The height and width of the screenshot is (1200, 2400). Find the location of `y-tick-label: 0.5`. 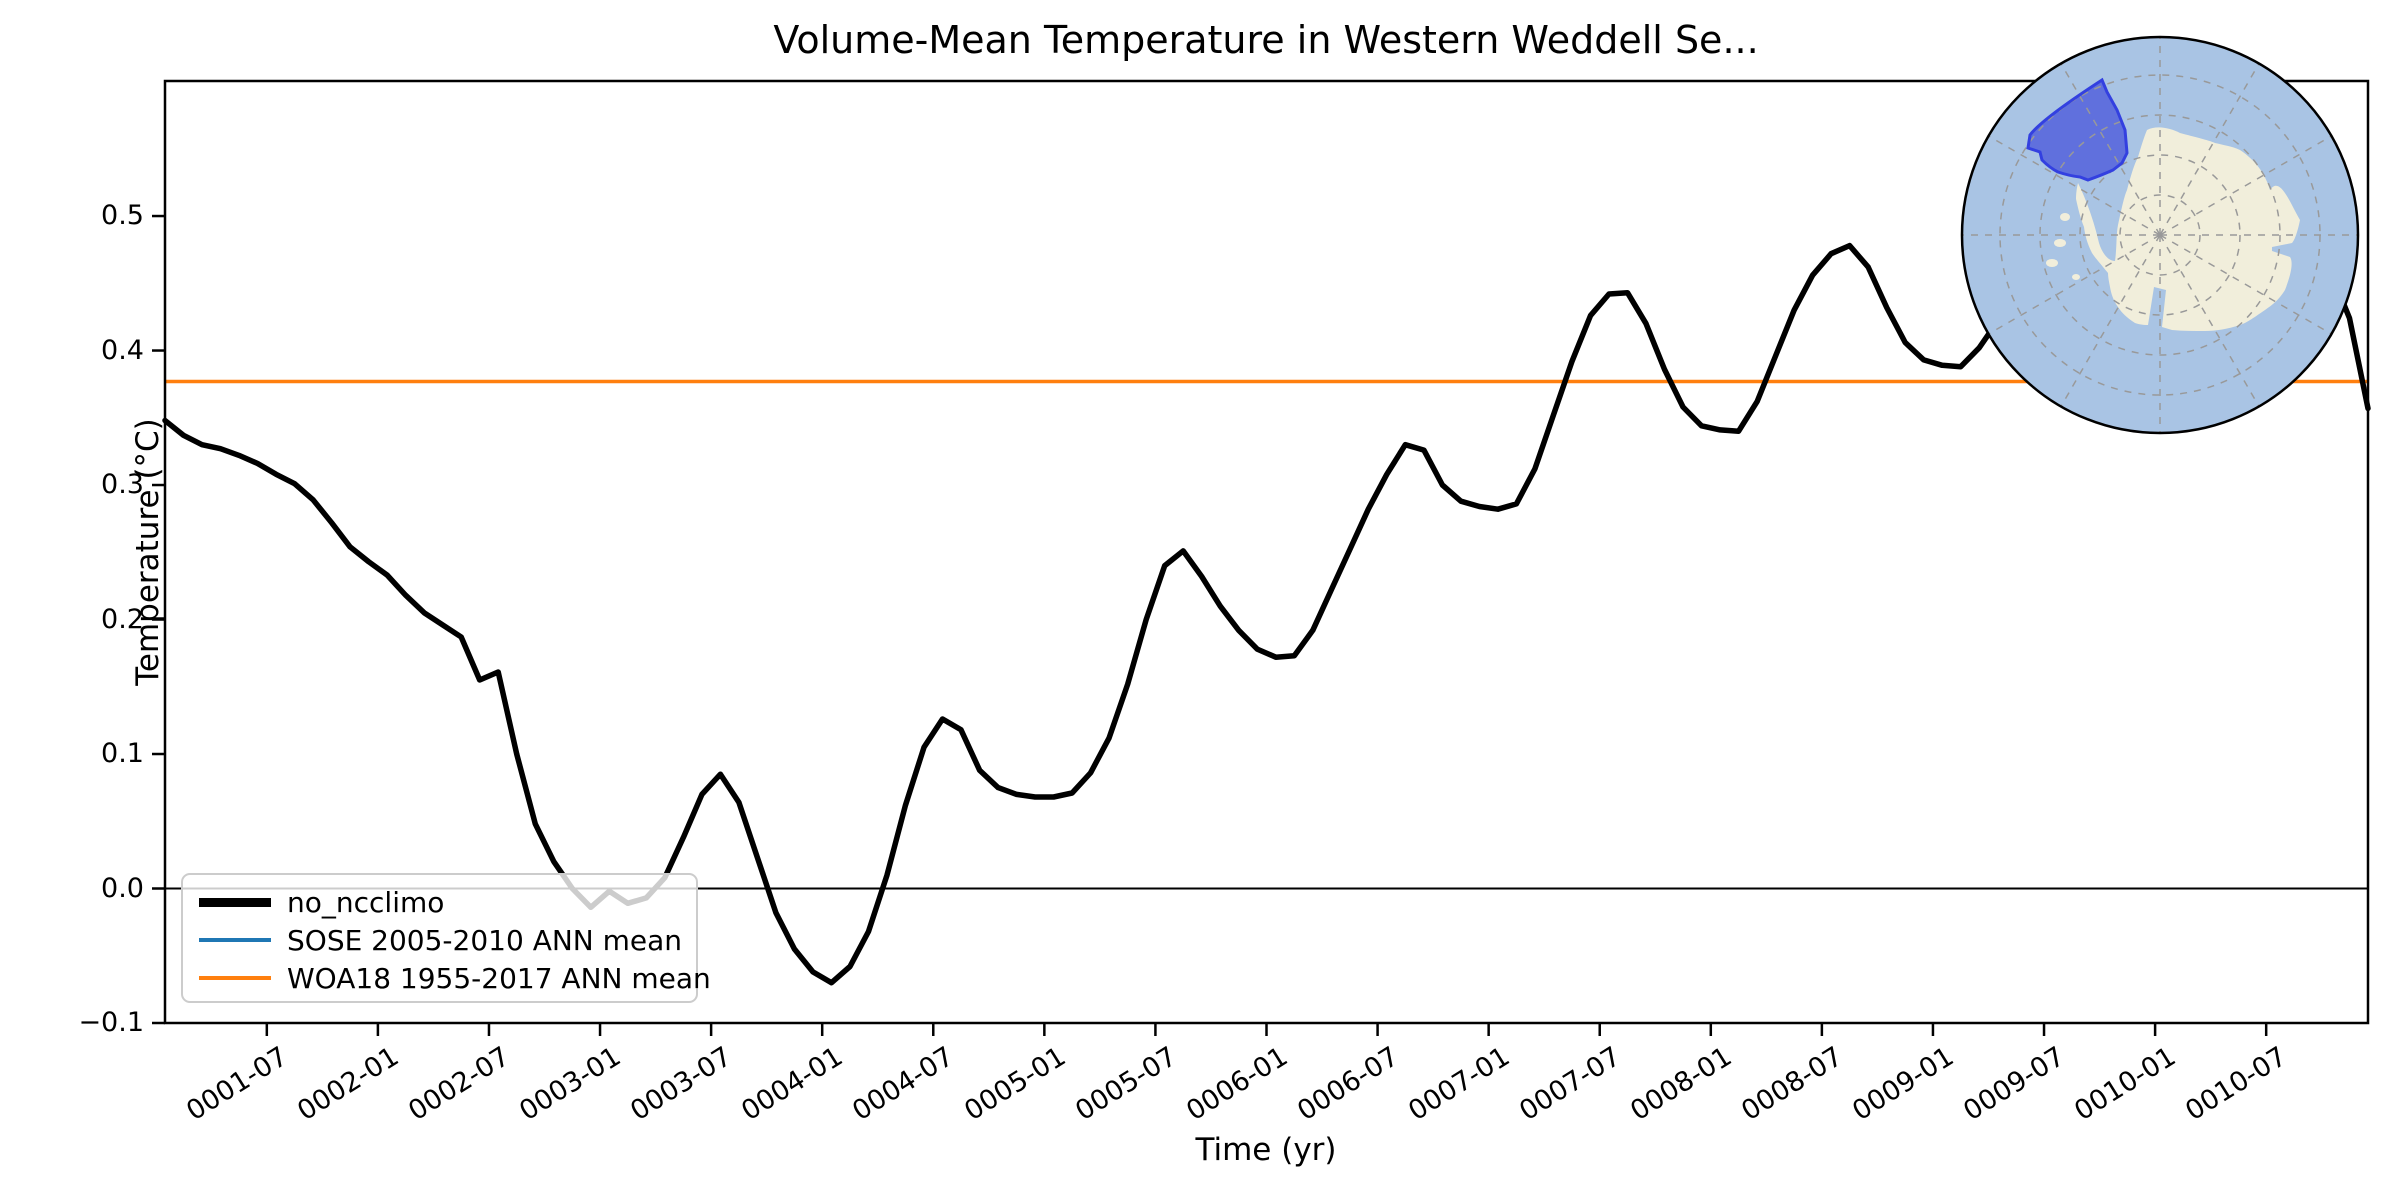

y-tick-label: 0.5 is located at coordinates (122, 216).